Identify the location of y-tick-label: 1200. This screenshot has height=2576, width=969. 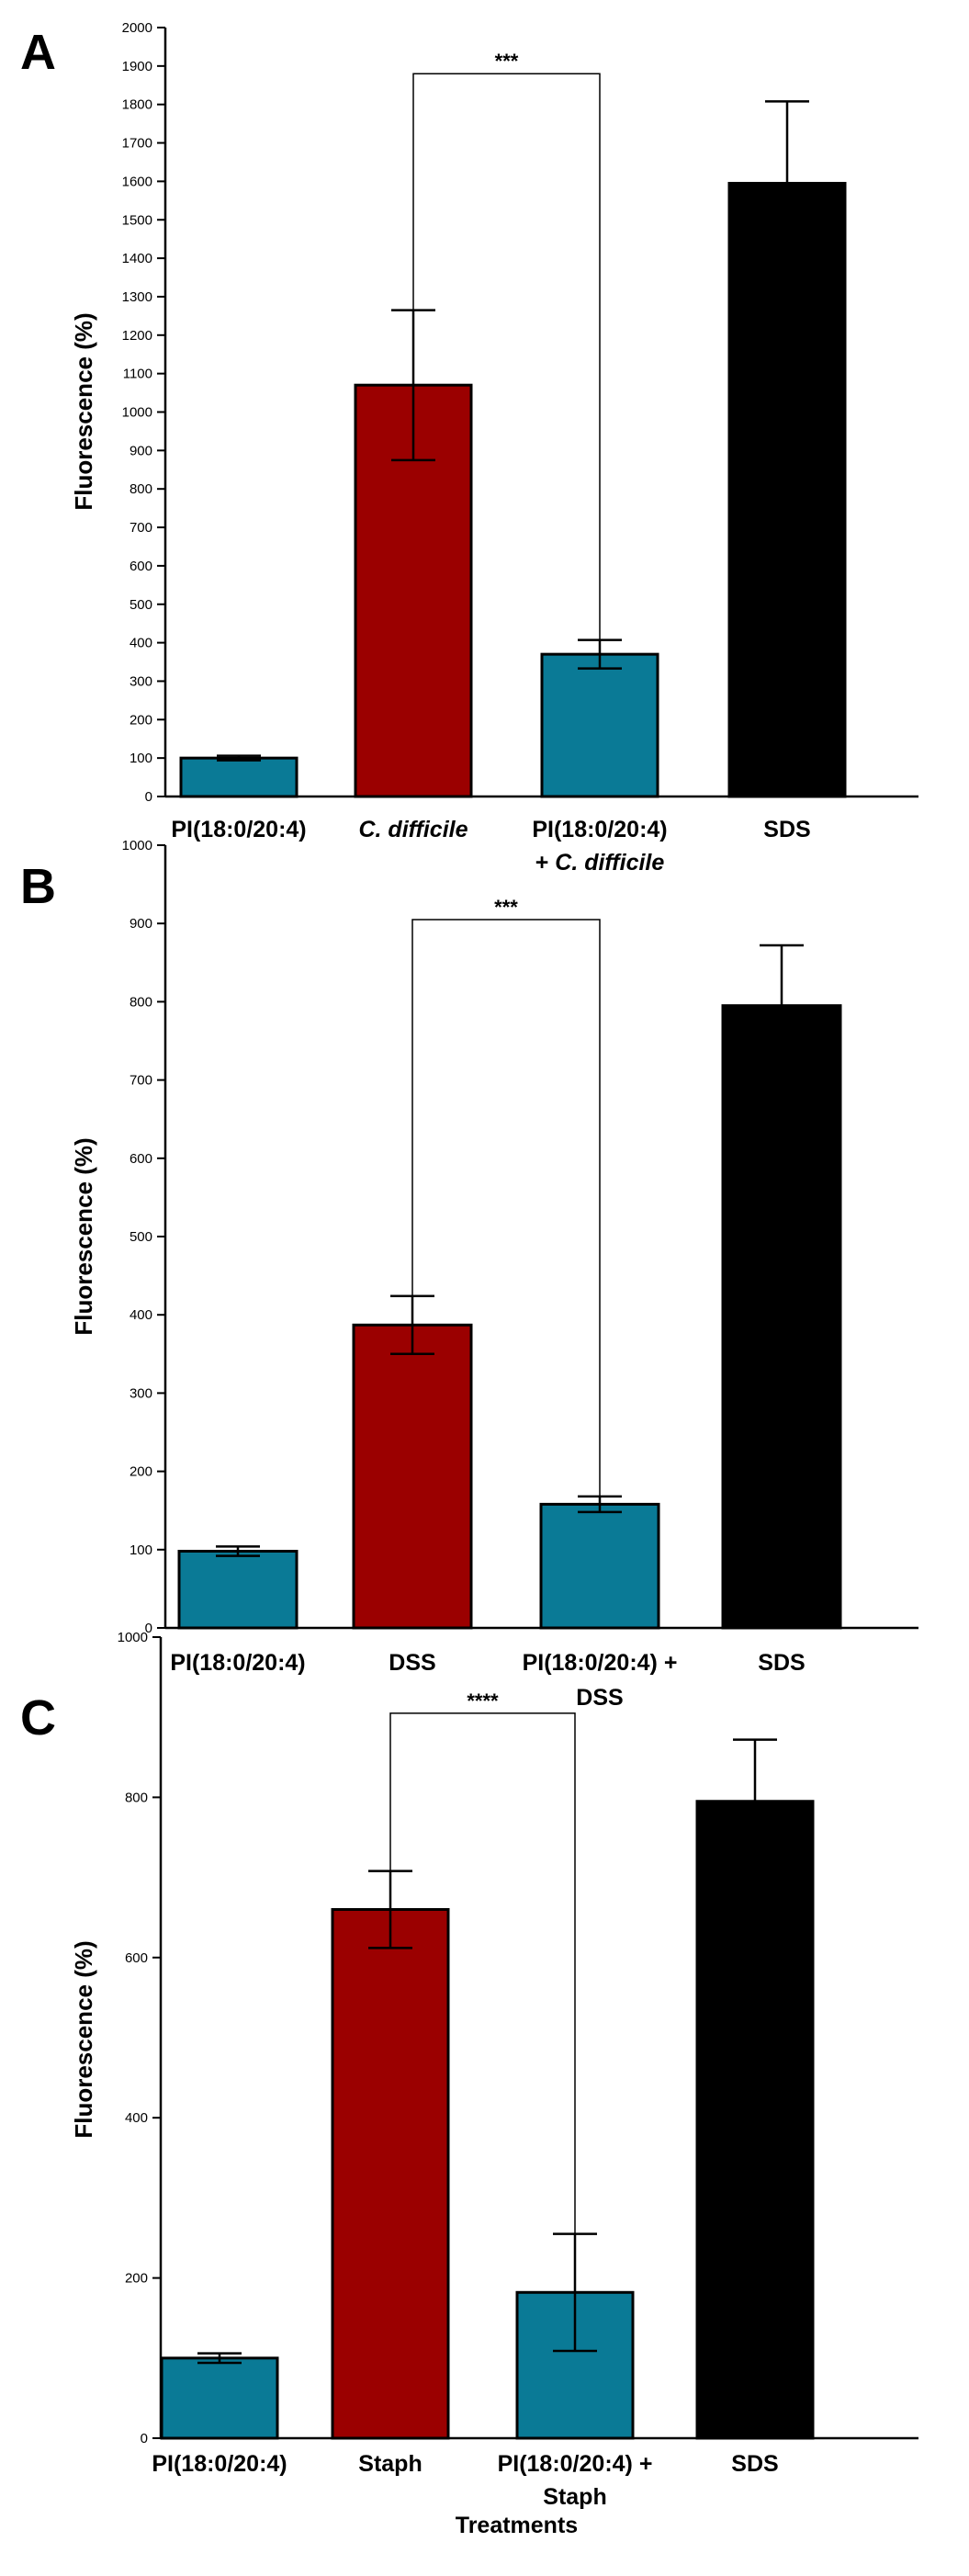
(137, 336).